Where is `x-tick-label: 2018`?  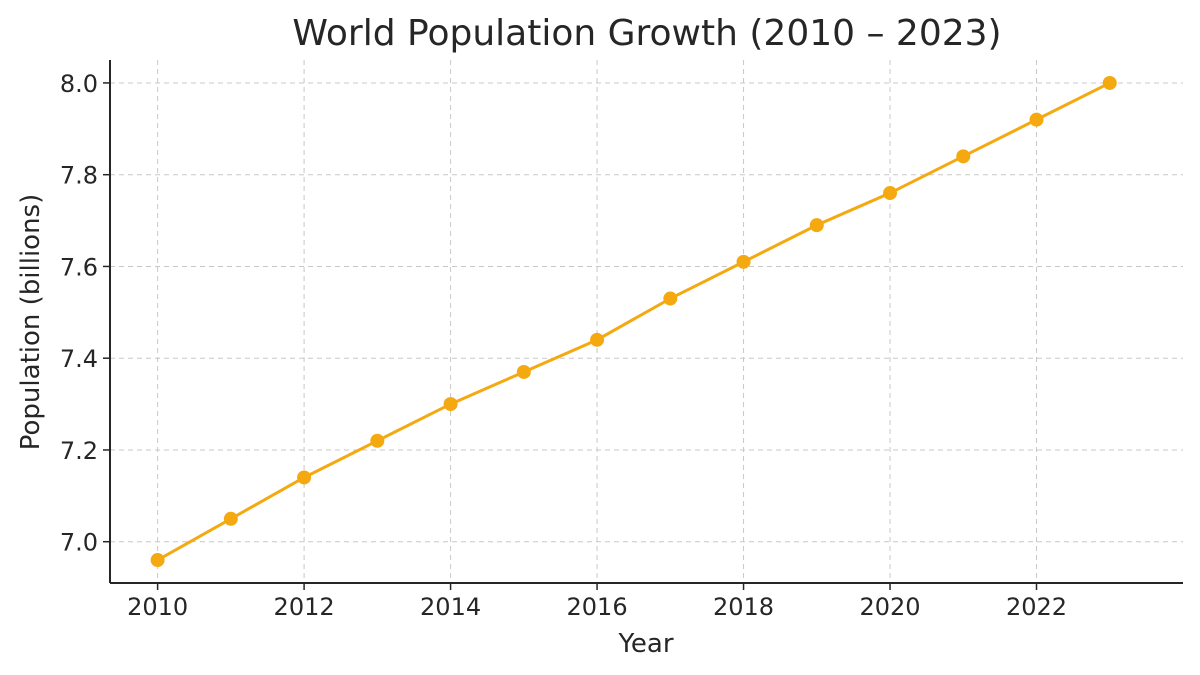
x-tick-label: 2018 is located at coordinates (743, 607).